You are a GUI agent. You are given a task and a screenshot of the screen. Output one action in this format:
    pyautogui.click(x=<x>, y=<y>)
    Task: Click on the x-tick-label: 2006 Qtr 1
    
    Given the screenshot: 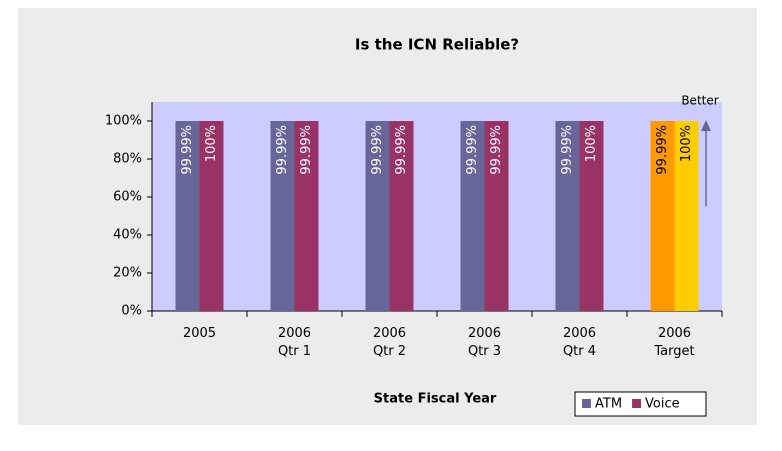 What is the action you would take?
    pyautogui.click(x=294, y=342)
    